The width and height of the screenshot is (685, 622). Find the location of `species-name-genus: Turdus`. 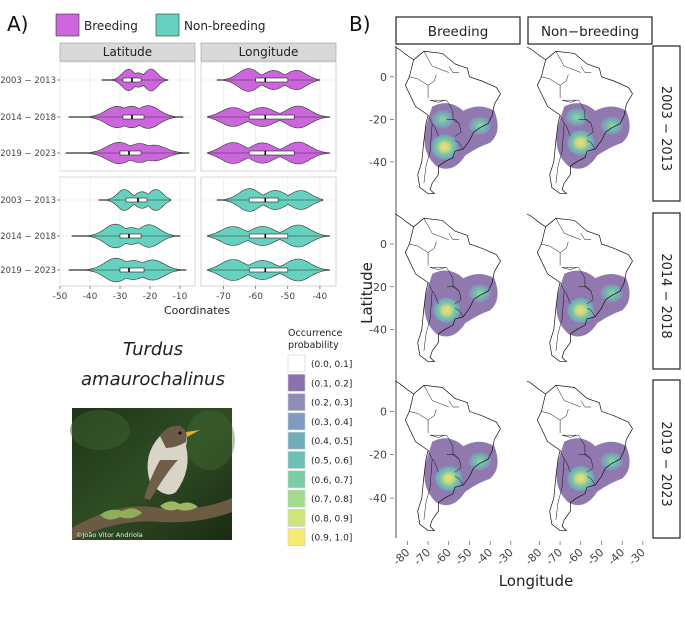

species-name-genus: Turdus is located at coordinates (153, 349).